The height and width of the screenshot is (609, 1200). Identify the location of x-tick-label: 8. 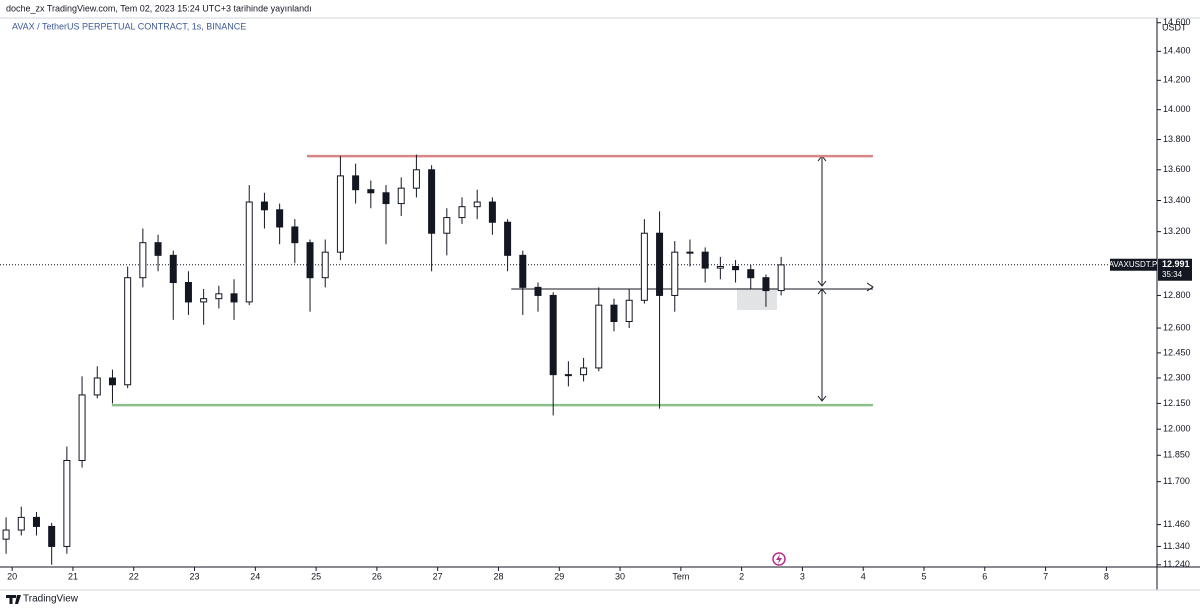
(1106, 576).